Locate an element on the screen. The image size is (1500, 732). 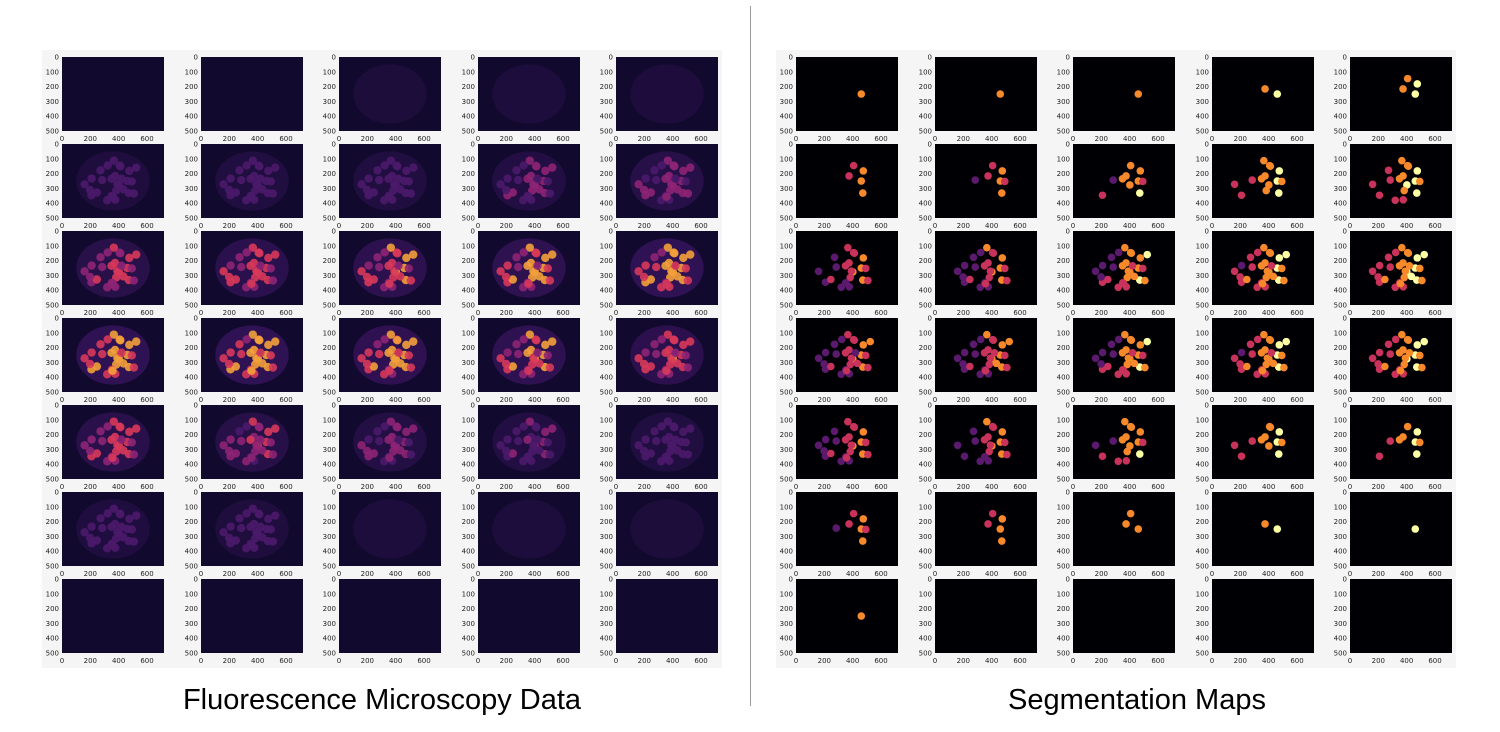
center-divider is located at coordinates (750, 356).